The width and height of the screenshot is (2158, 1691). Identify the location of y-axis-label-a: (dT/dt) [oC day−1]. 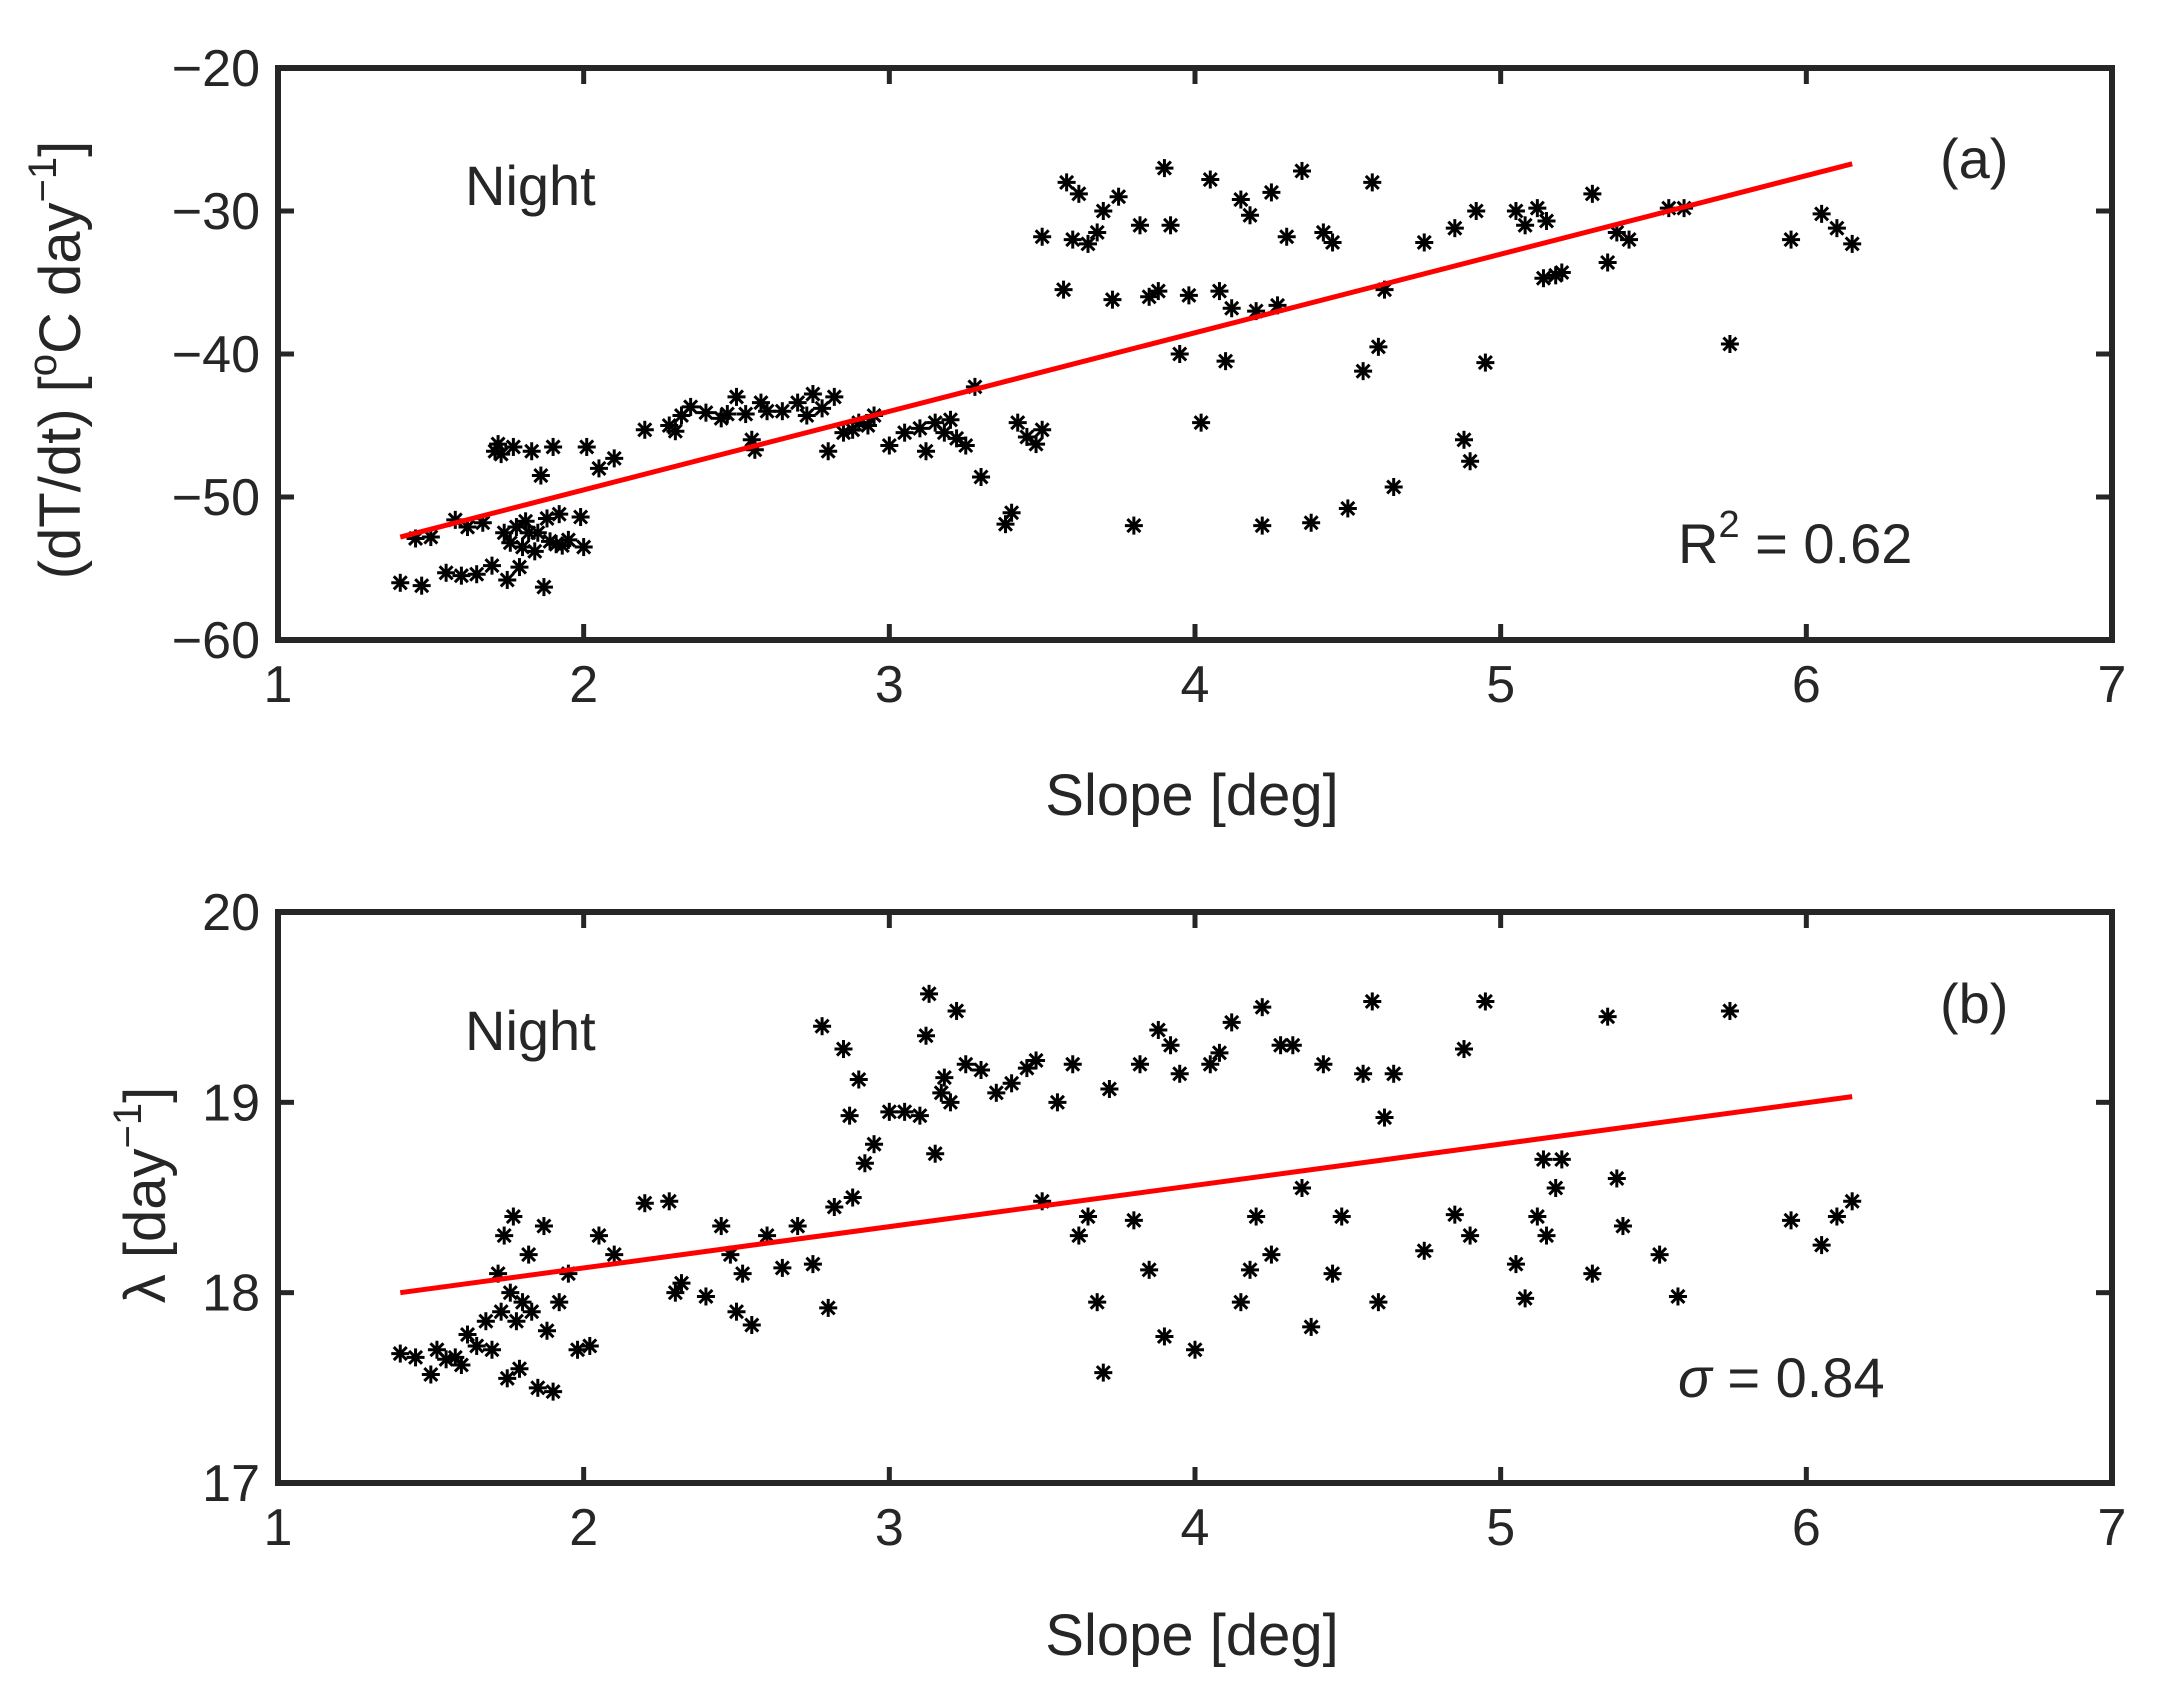
(57, 360).